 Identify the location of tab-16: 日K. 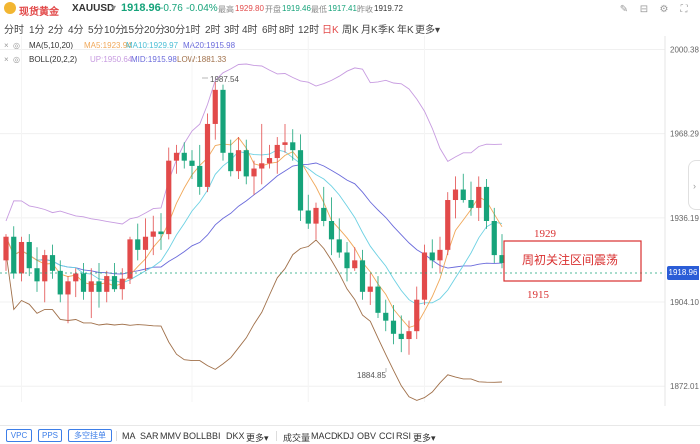
(330, 30).